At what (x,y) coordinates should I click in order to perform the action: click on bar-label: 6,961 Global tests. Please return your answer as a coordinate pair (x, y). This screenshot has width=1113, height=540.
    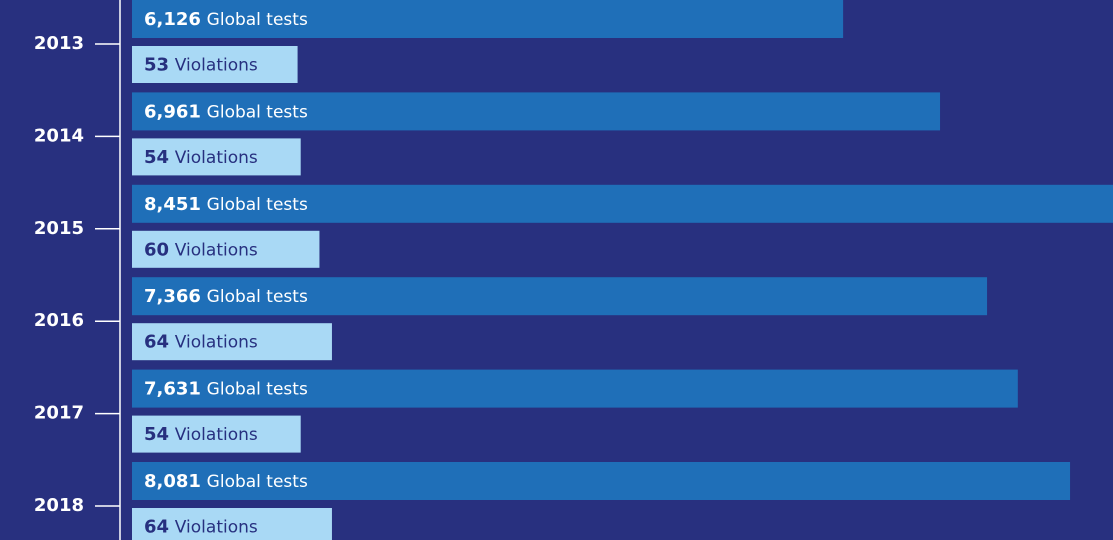
    Looking at the image, I should click on (226, 111).